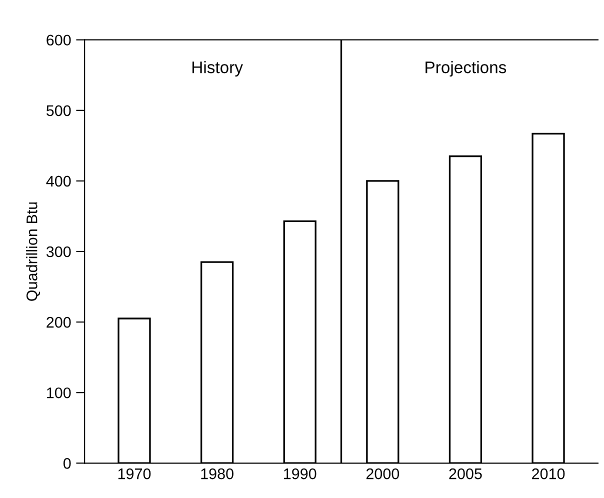 The width and height of the screenshot is (604, 498). Describe the element at coordinates (548, 474) in the screenshot. I see `x-tick-label: 2010` at that location.